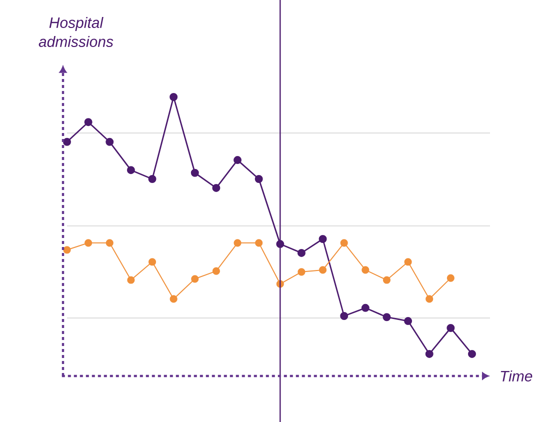 This screenshot has height=422, width=550. What do you see at coordinates (516, 376) in the screenshot?
I see `x-axis-title: Time` at bounding box center [516, 376].